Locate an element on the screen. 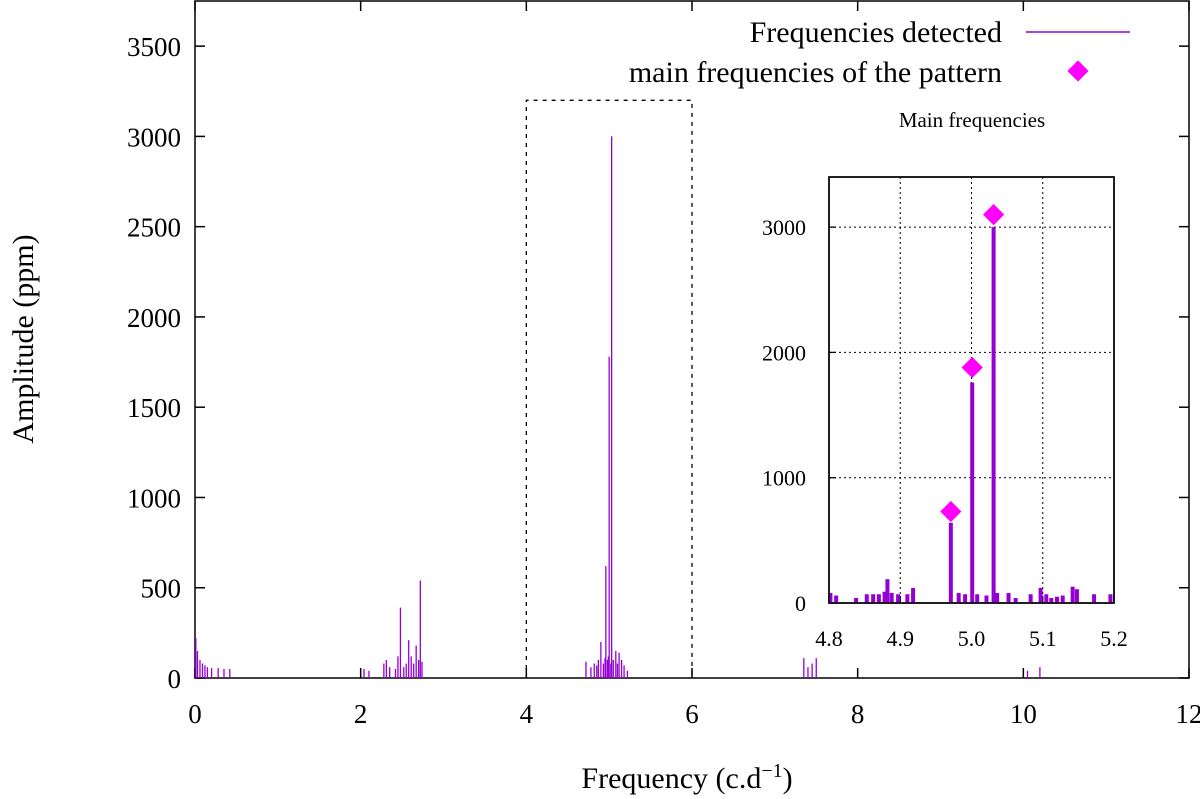 The image size is (1200, 799). y-tick-label: 2000 is located at coordinates (154, 318).